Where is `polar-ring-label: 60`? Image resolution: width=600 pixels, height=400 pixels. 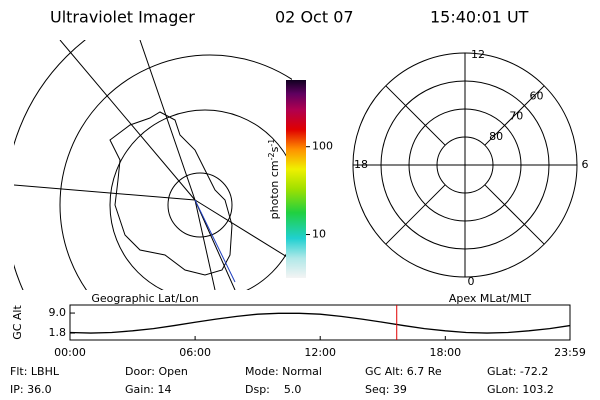 polar-ring-label: 60 is located at coordinates (536, 96).